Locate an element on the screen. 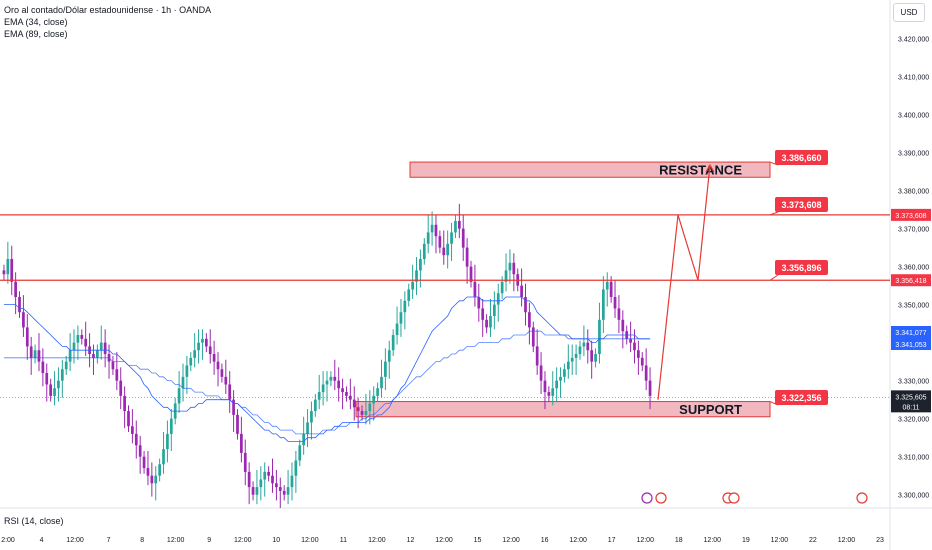  y-tick-label: 3.360,000 is located at coordinates (913, 268).